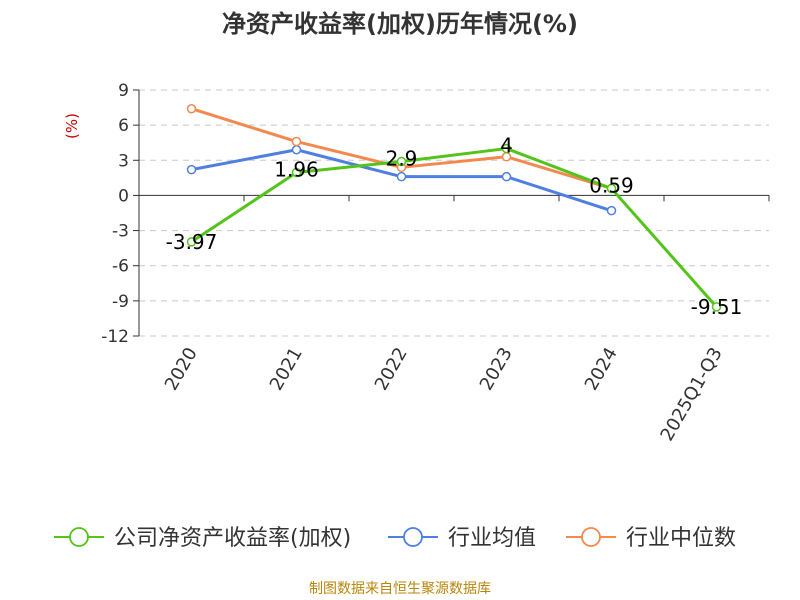 This screenshot has height=600, width=800. Describe the element at coordinates (181, 369) in the screenshot. I see `x-tick-label: 2020` at that location.